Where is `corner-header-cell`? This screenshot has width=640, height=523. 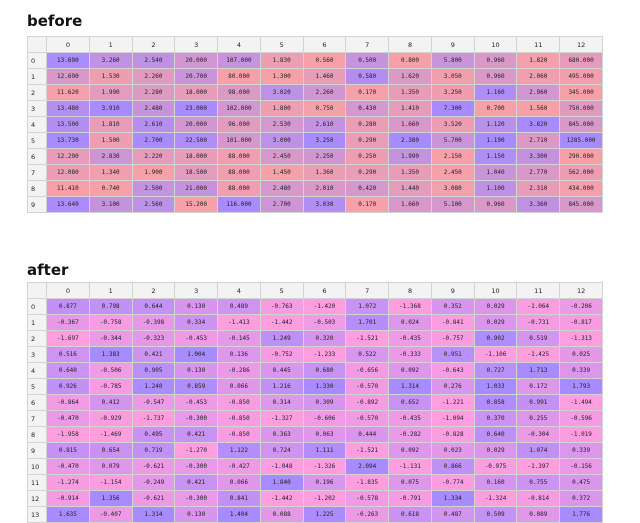 corner-header-cell is located at coordinates (37, 290).